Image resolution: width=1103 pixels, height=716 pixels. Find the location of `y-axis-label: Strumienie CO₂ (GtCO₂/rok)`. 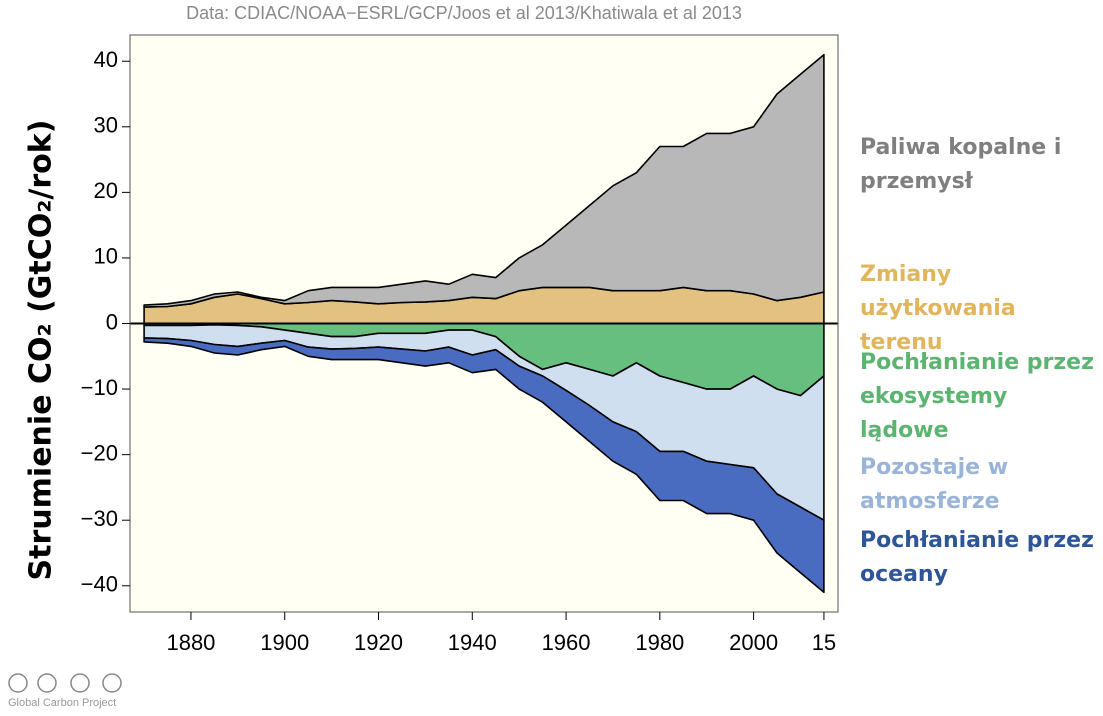

y-axis-label: Strumienie CO₂ (GtCO₂/rok) is located at coordinates (41, 350).